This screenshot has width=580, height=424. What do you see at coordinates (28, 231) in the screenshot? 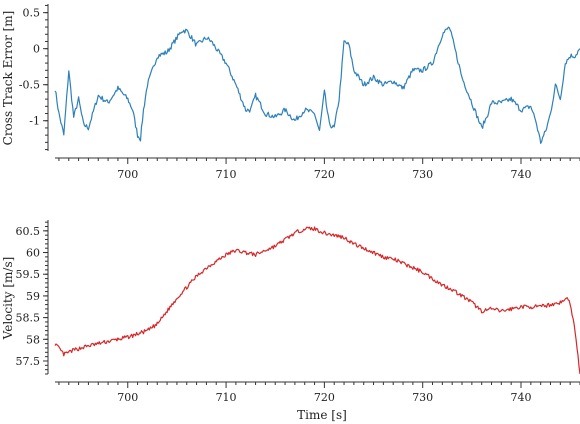
I see `y-tick-label: 60.5` at bounding box center [28, 231].